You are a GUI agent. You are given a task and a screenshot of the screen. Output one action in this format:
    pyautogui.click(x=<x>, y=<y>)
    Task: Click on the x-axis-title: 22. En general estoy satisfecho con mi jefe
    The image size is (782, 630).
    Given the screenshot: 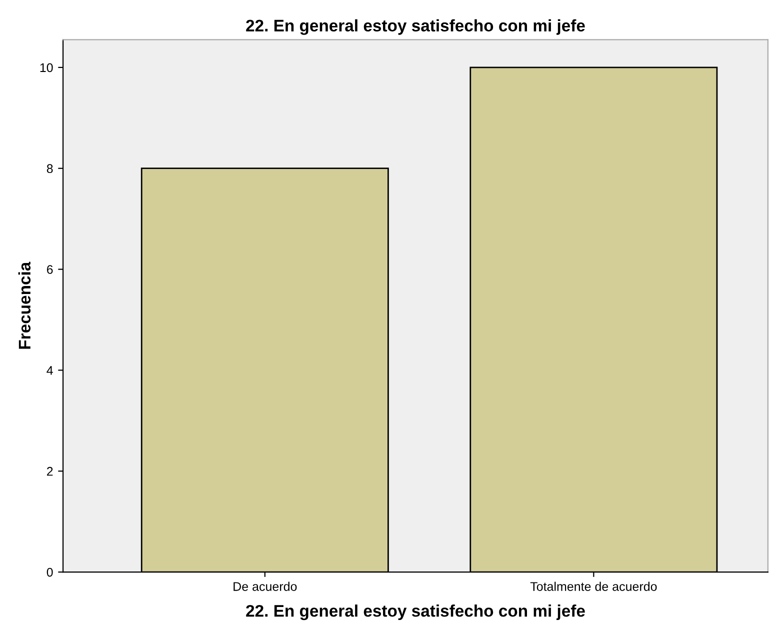 What is the action you would take?
    pyautogui.click(x=415, y=612)
    